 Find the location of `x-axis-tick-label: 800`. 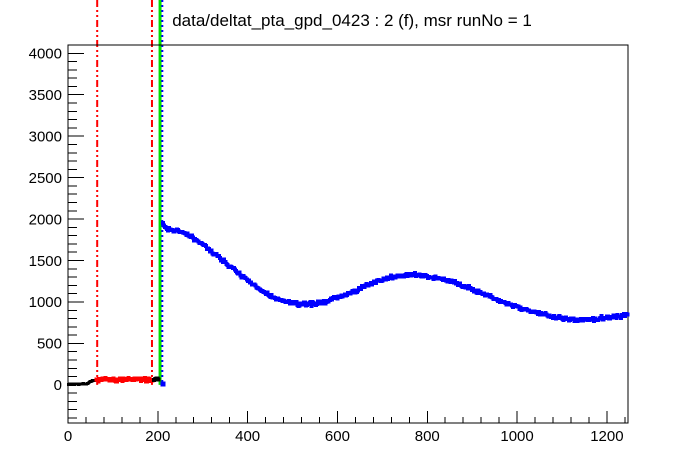

x-axis-tick-label: 800 is located at coordinates (427, 436).